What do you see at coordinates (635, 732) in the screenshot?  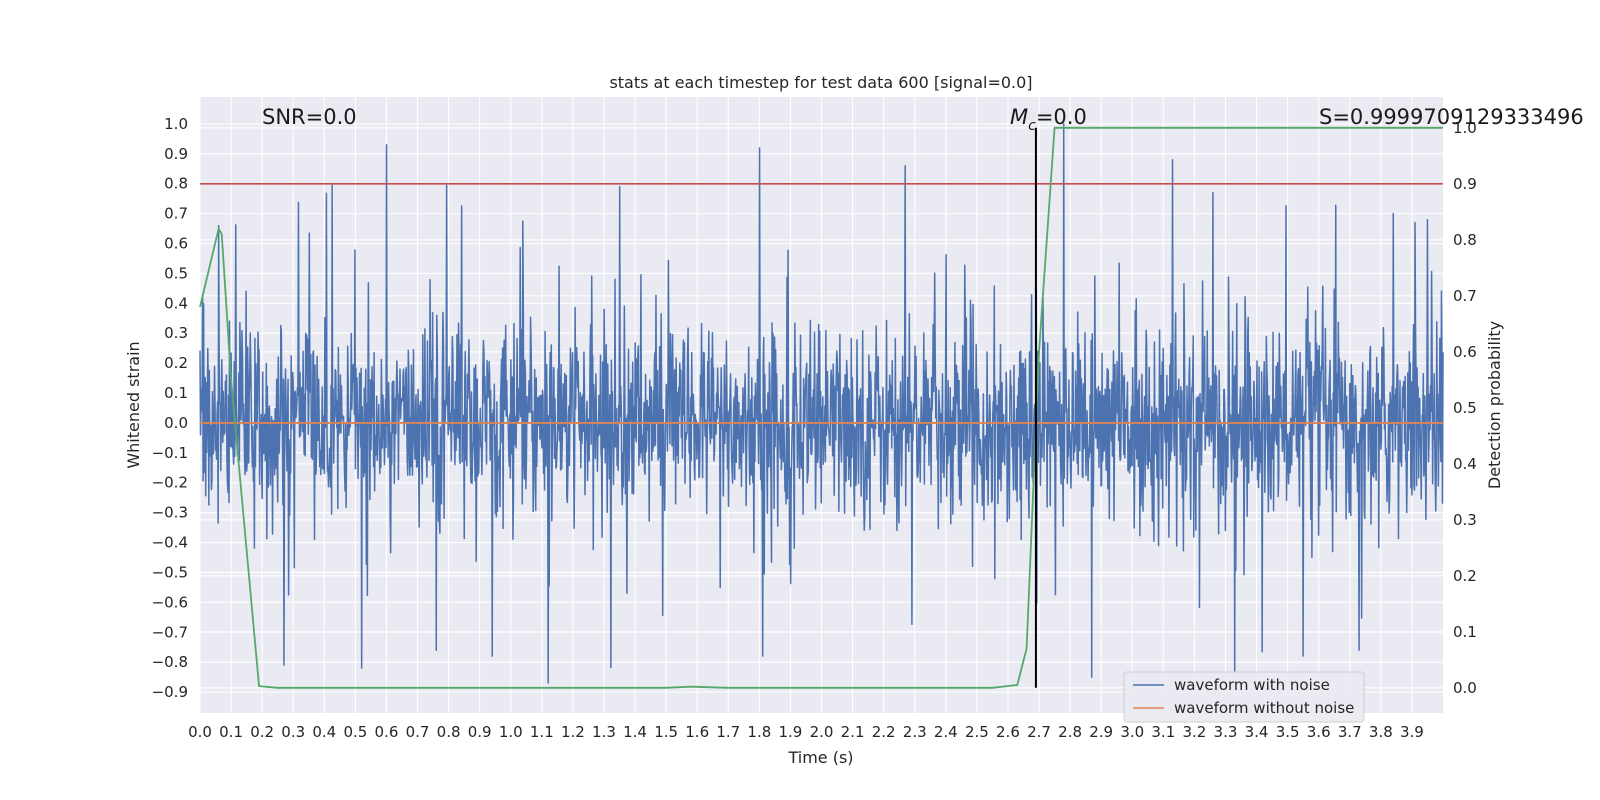 I see `x-tick-label: 1.4` at bounding box center [635, 732].